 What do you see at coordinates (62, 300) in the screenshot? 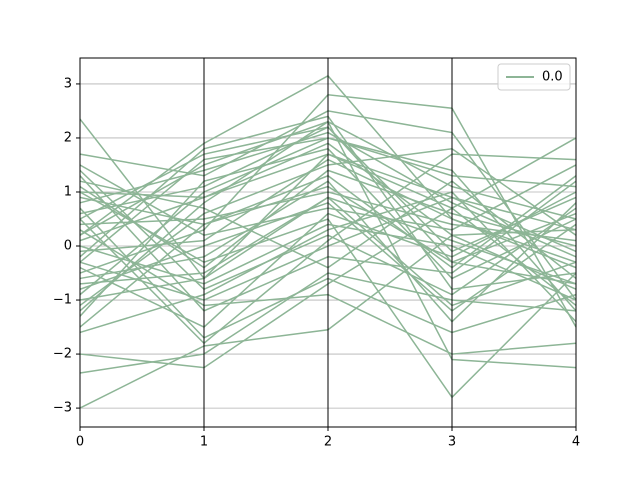
I see `y-tick-label: −1` at bounding box center [62, 300].